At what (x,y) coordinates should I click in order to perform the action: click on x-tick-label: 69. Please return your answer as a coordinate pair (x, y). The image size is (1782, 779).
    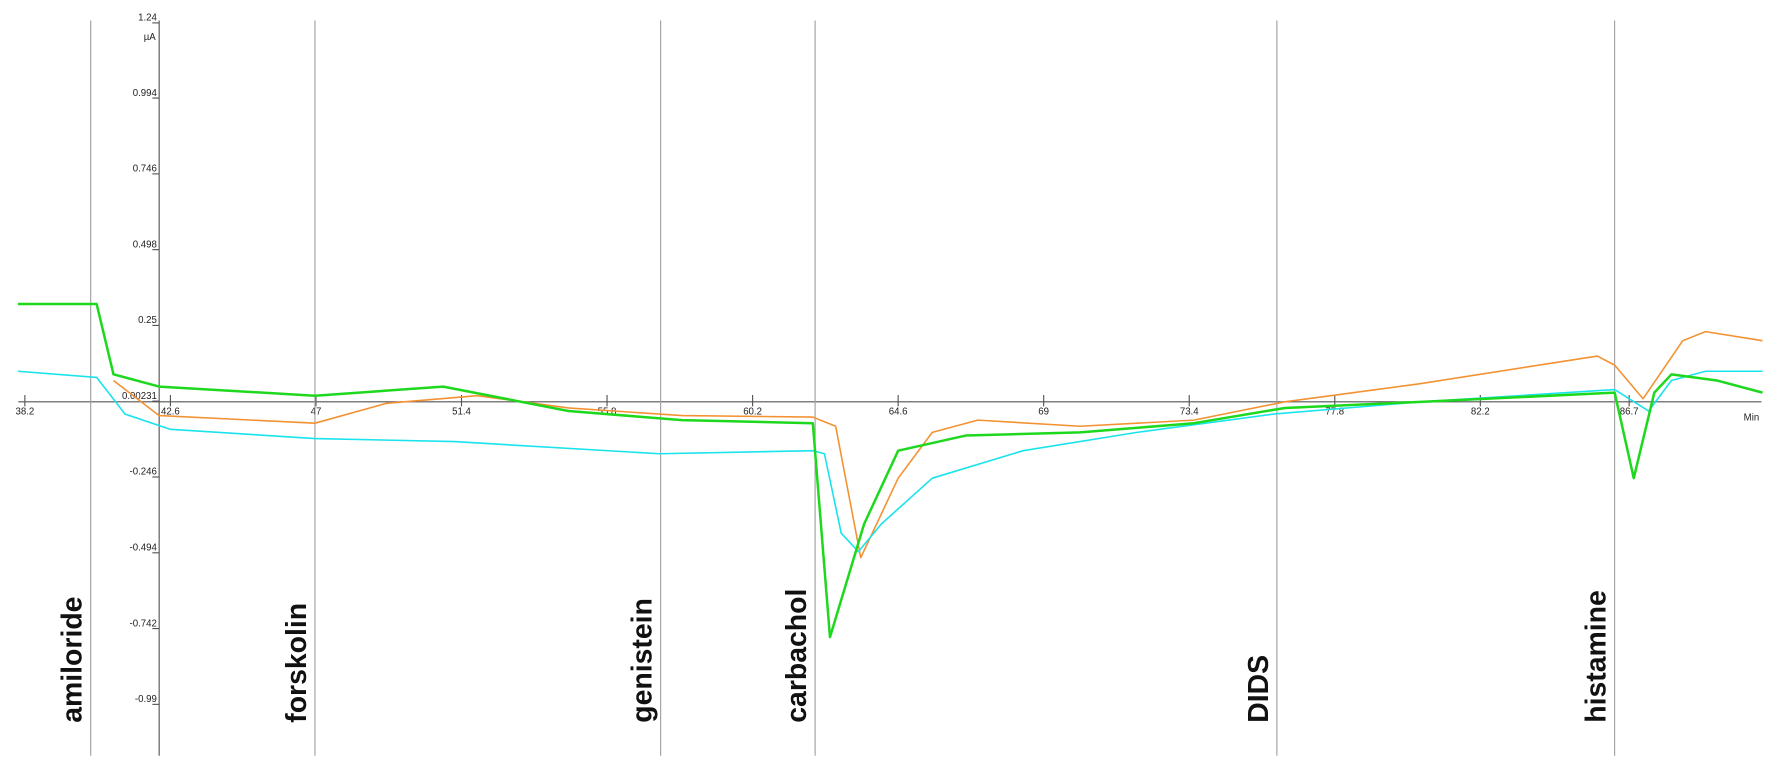
    Looking at the image, I should click on (1043, 411).